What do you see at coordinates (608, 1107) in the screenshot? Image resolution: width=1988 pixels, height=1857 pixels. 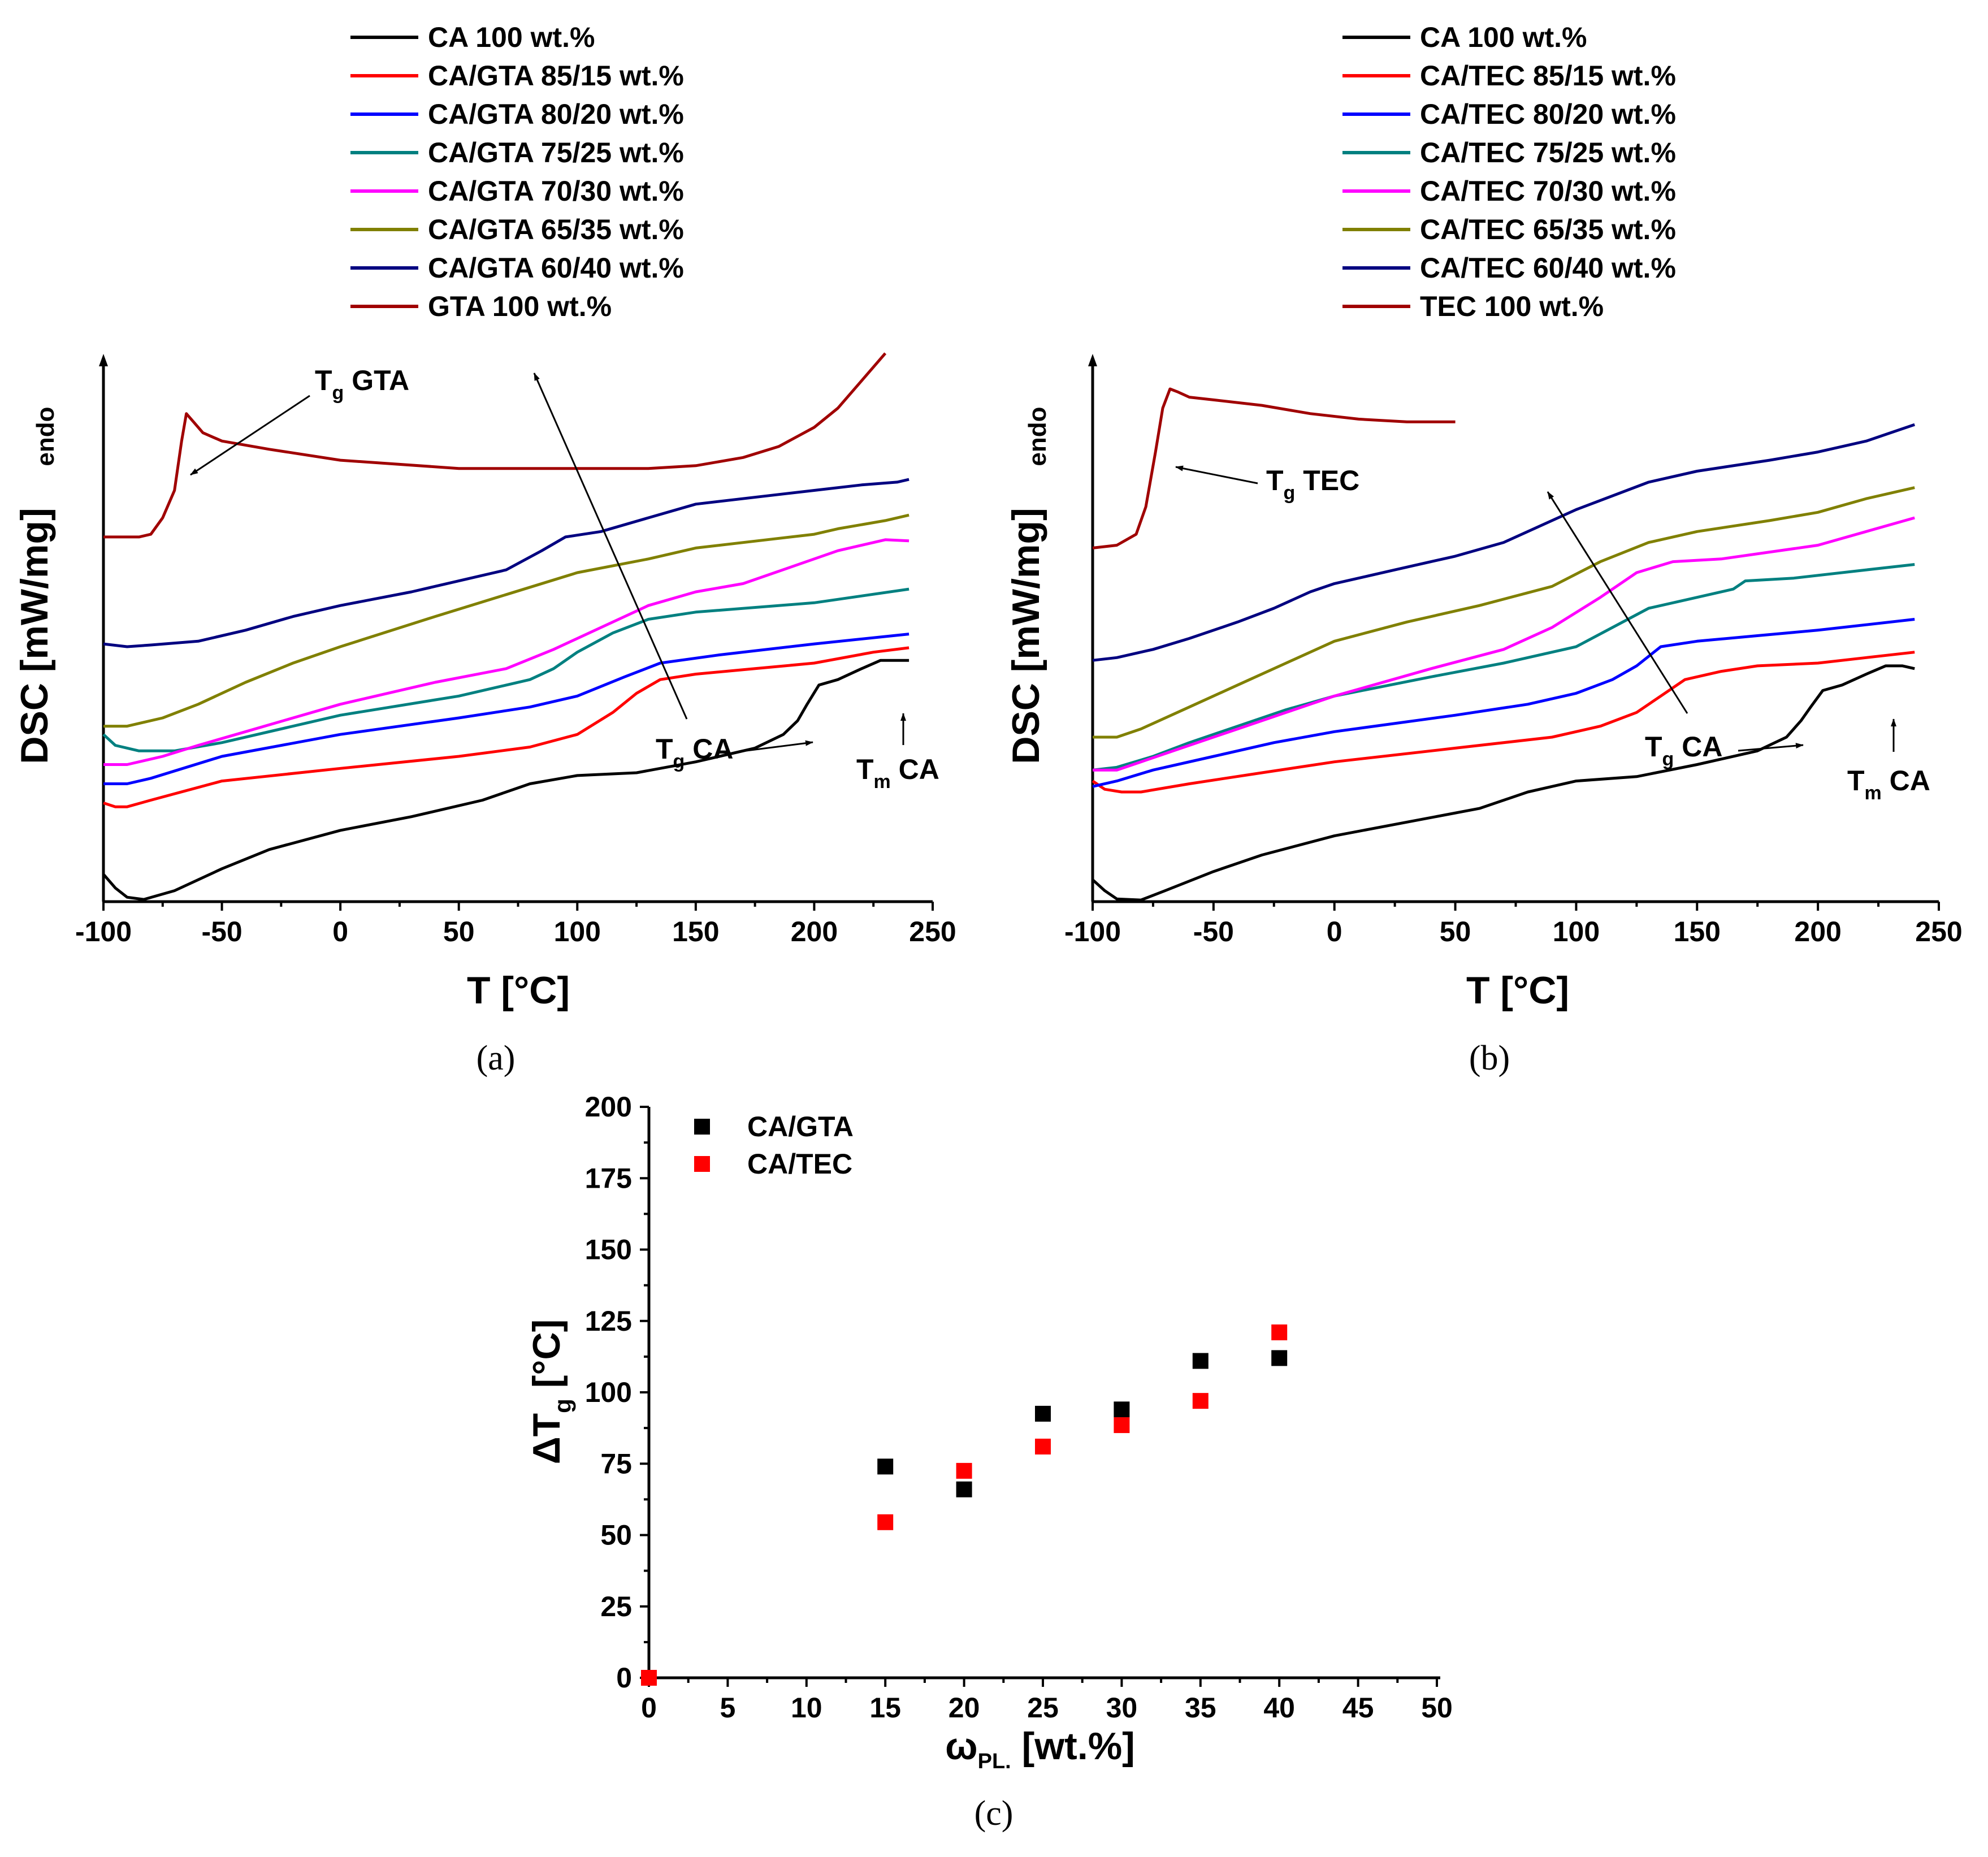 I see `y-tick-label-c-8: 200` at bounding box center [608, 1107].